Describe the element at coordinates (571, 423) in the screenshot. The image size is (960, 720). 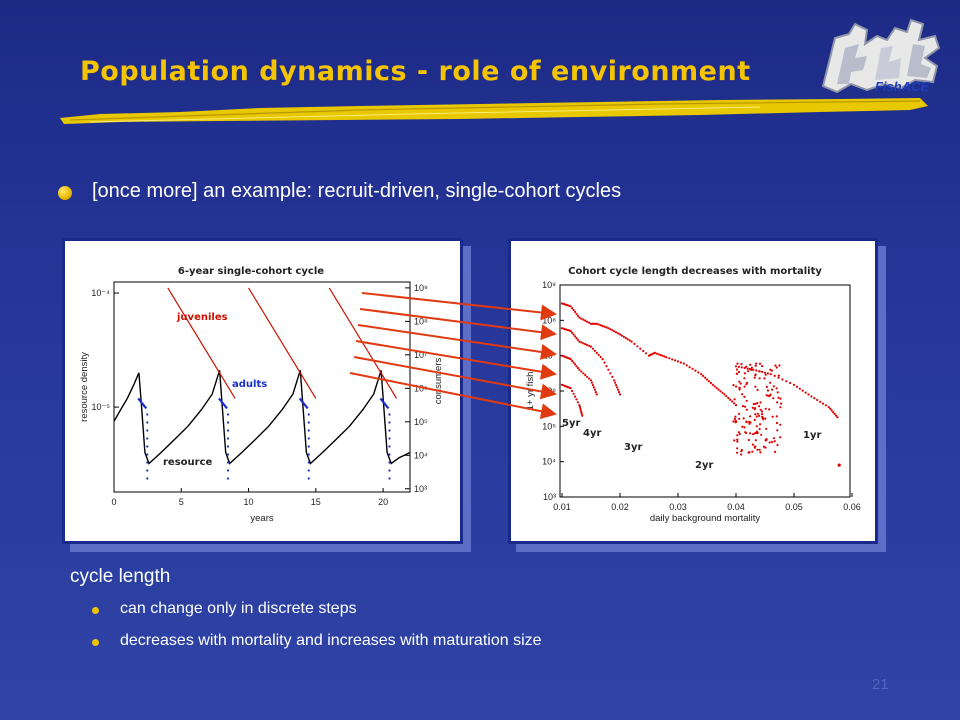
I see `label-5yr: 5yr` at that location.